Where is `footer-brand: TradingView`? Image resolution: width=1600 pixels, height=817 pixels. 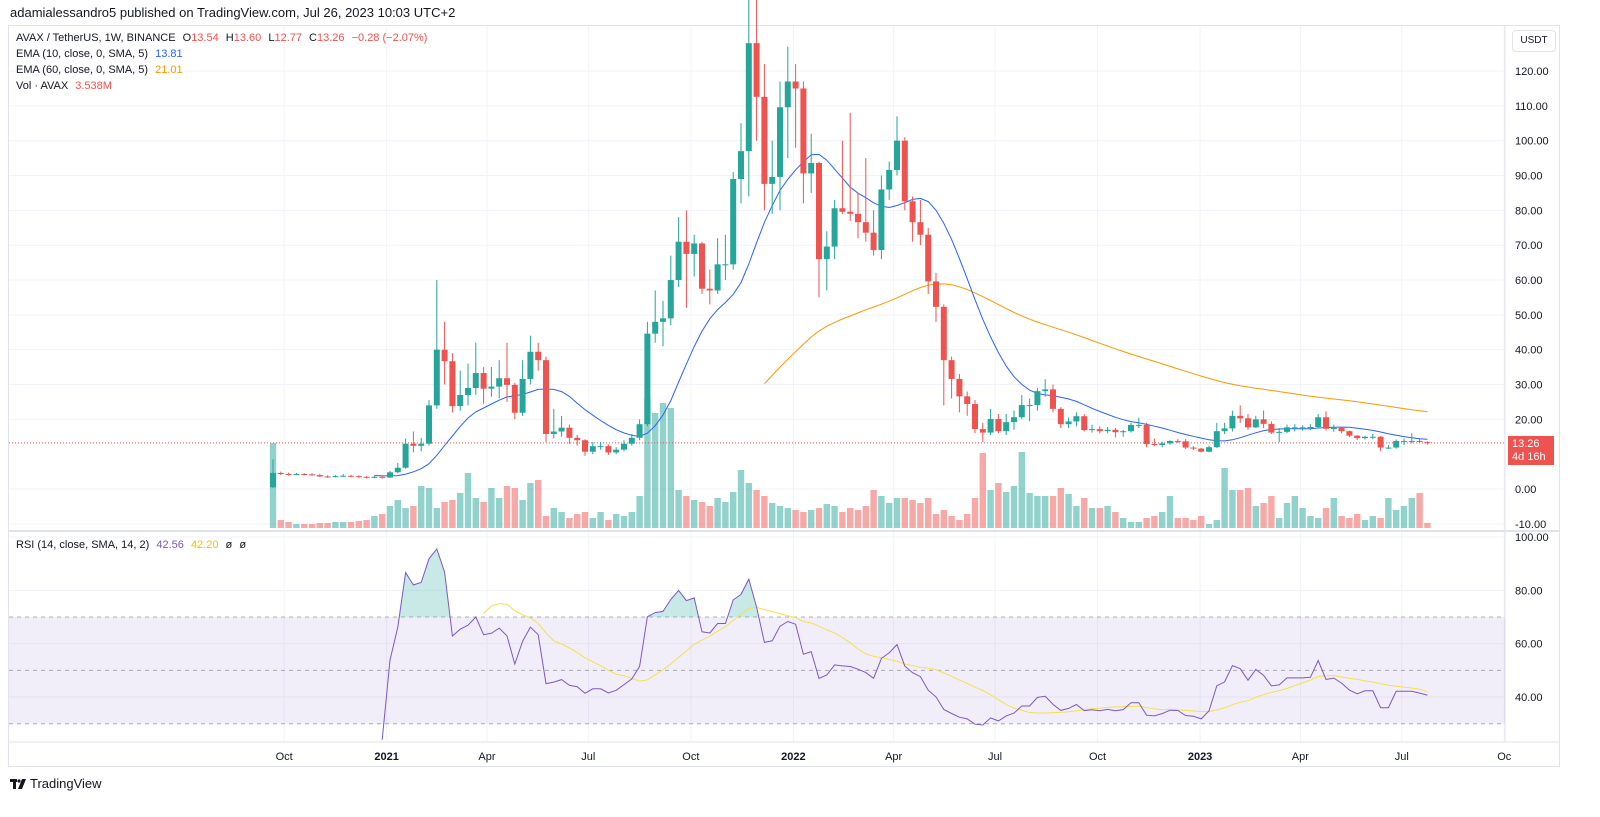
footer-brand: TradingView is located at coordinates (56, 783).